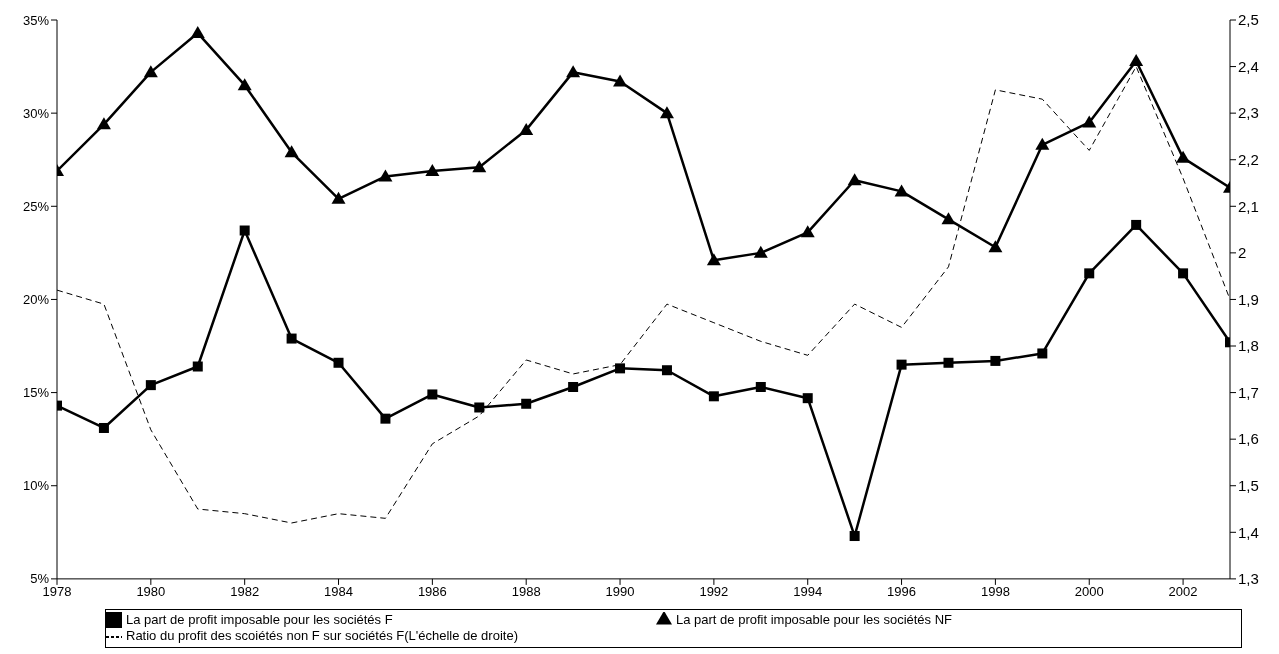 The height and width of the screenshot is (654, 1279). What do you see at coordinates (995, 592) in the screenshot?
I see `x-tick-label: 1998` at bounding box center [995, 592].